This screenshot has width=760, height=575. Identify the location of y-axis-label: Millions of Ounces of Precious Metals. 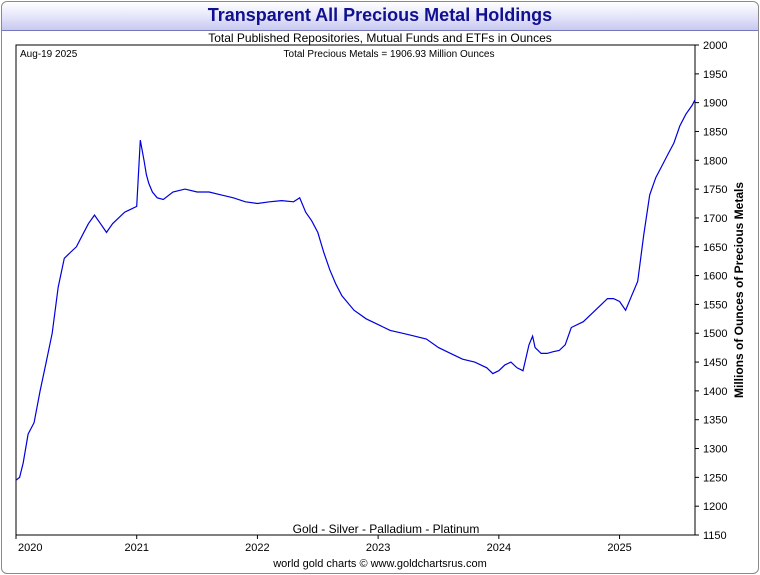
(739, 290).